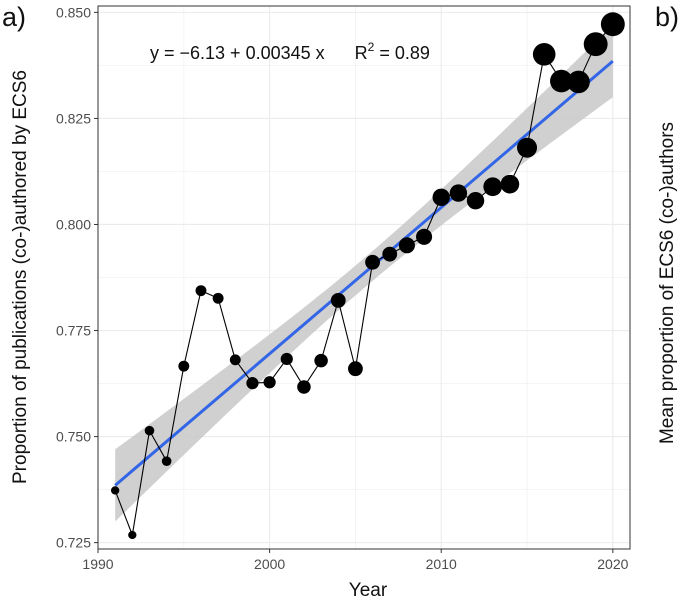 The height and width of the screenshot is (600, 687). Describe the element at coordinates (73, 543) in the screenshot. I see `y-tick-label: 0.725` at that location.